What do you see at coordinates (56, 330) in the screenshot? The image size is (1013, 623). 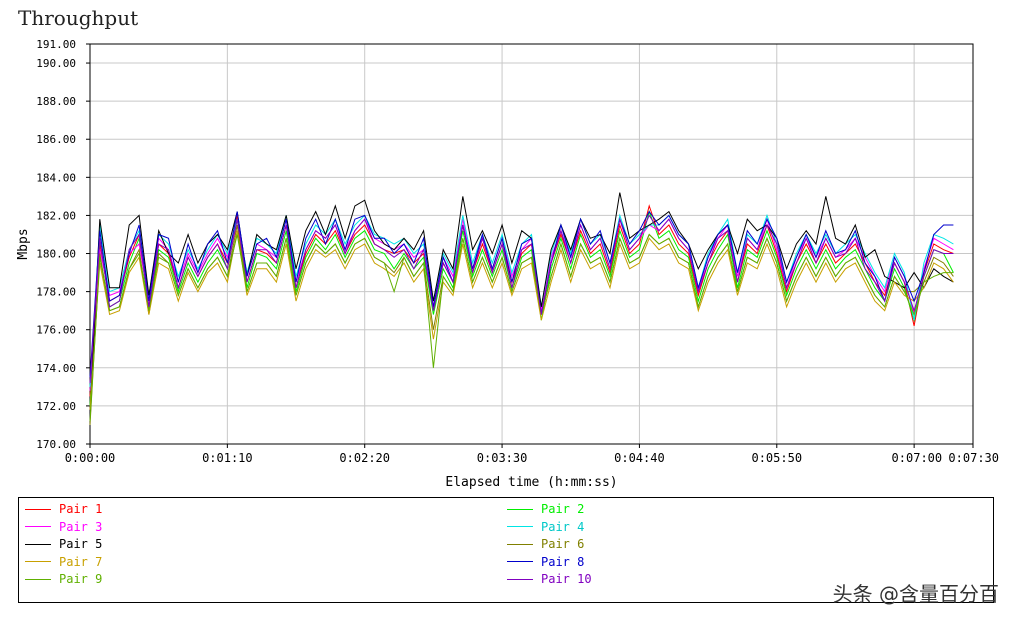 I see `y-tick-label: 176.00` at bounding box center [56, 330].